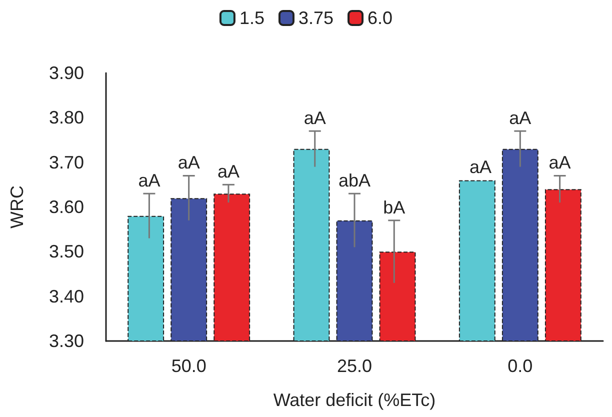  Describe the element at coordinates (251, 18) in the screenshot. I see `legend-label: 1.5` at that location.